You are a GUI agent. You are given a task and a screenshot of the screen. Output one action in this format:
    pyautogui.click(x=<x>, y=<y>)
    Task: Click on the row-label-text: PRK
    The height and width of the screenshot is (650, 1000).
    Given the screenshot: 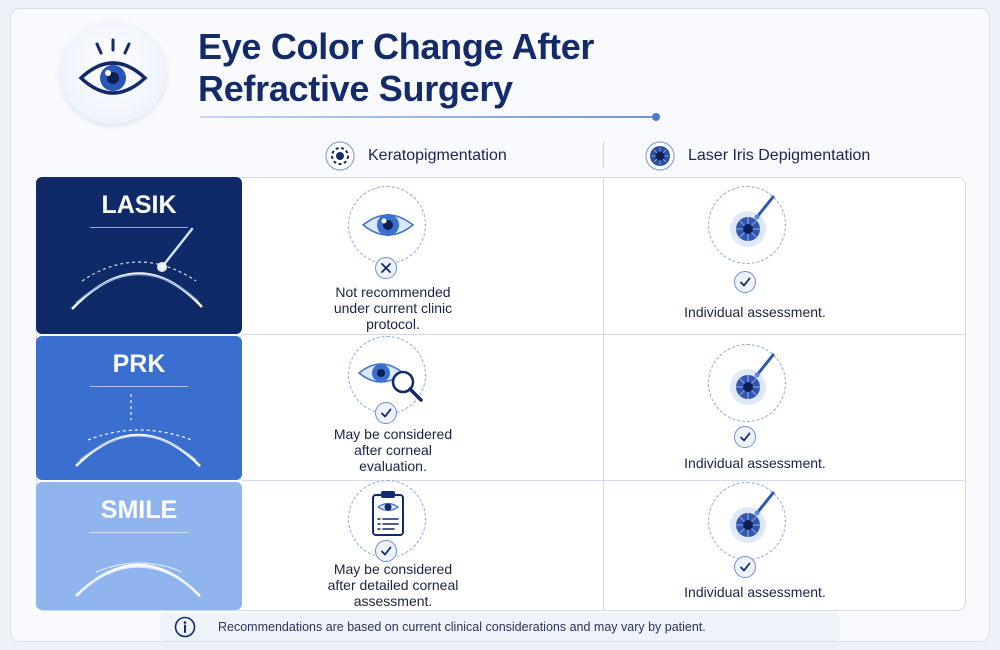 What is the action you would take?
    pyautogui.click(x=139, y=364)
    